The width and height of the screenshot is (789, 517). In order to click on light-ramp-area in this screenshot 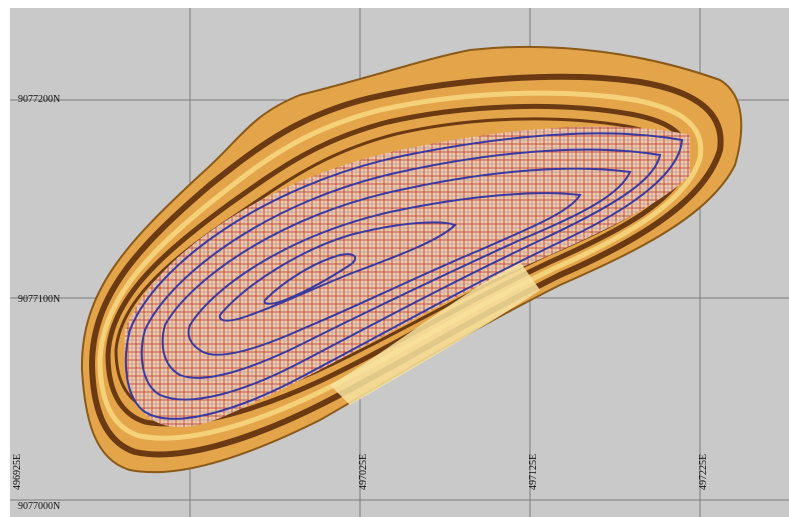, I will do `click(435, 333)`.